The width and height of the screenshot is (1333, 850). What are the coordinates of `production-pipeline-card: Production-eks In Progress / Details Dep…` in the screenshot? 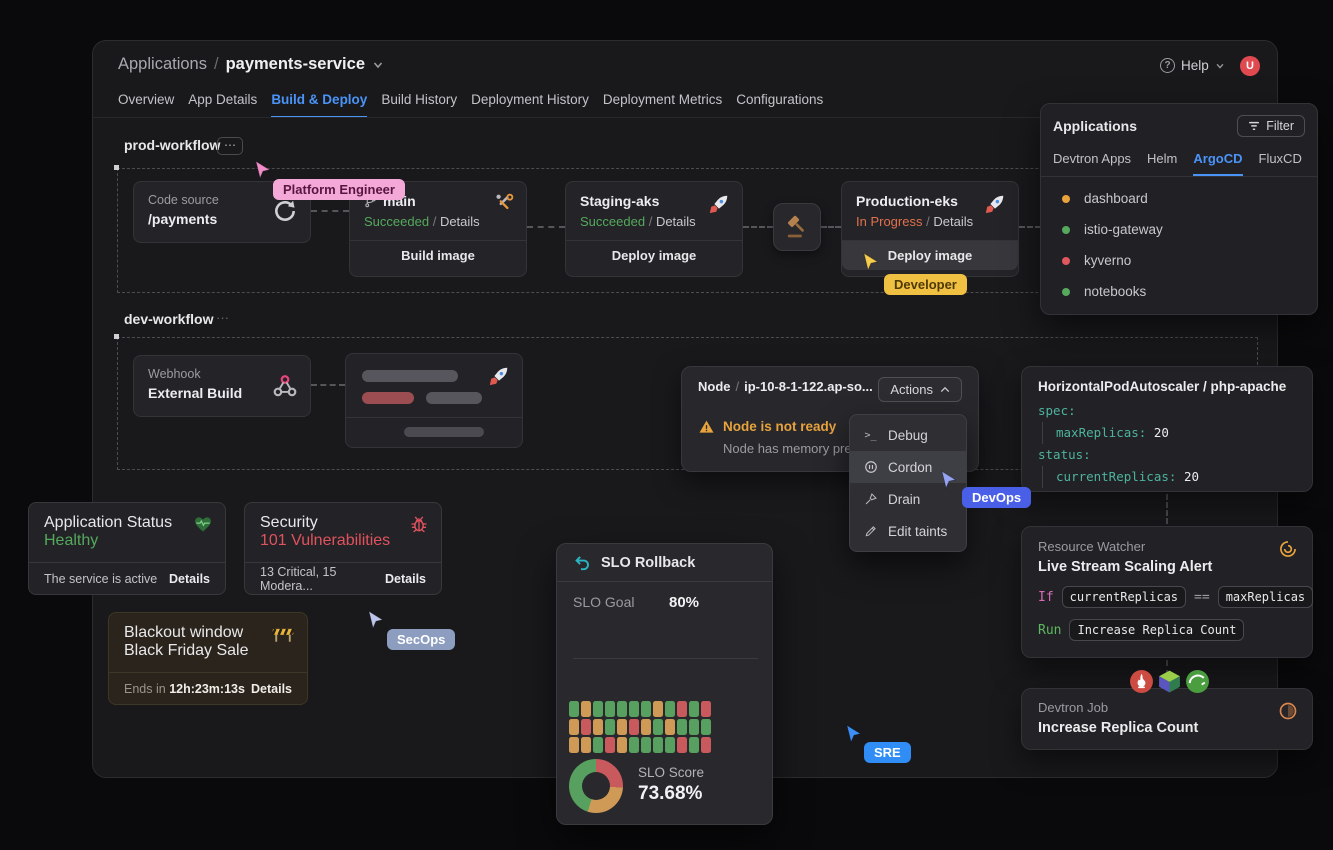 It's located at (930, 229).